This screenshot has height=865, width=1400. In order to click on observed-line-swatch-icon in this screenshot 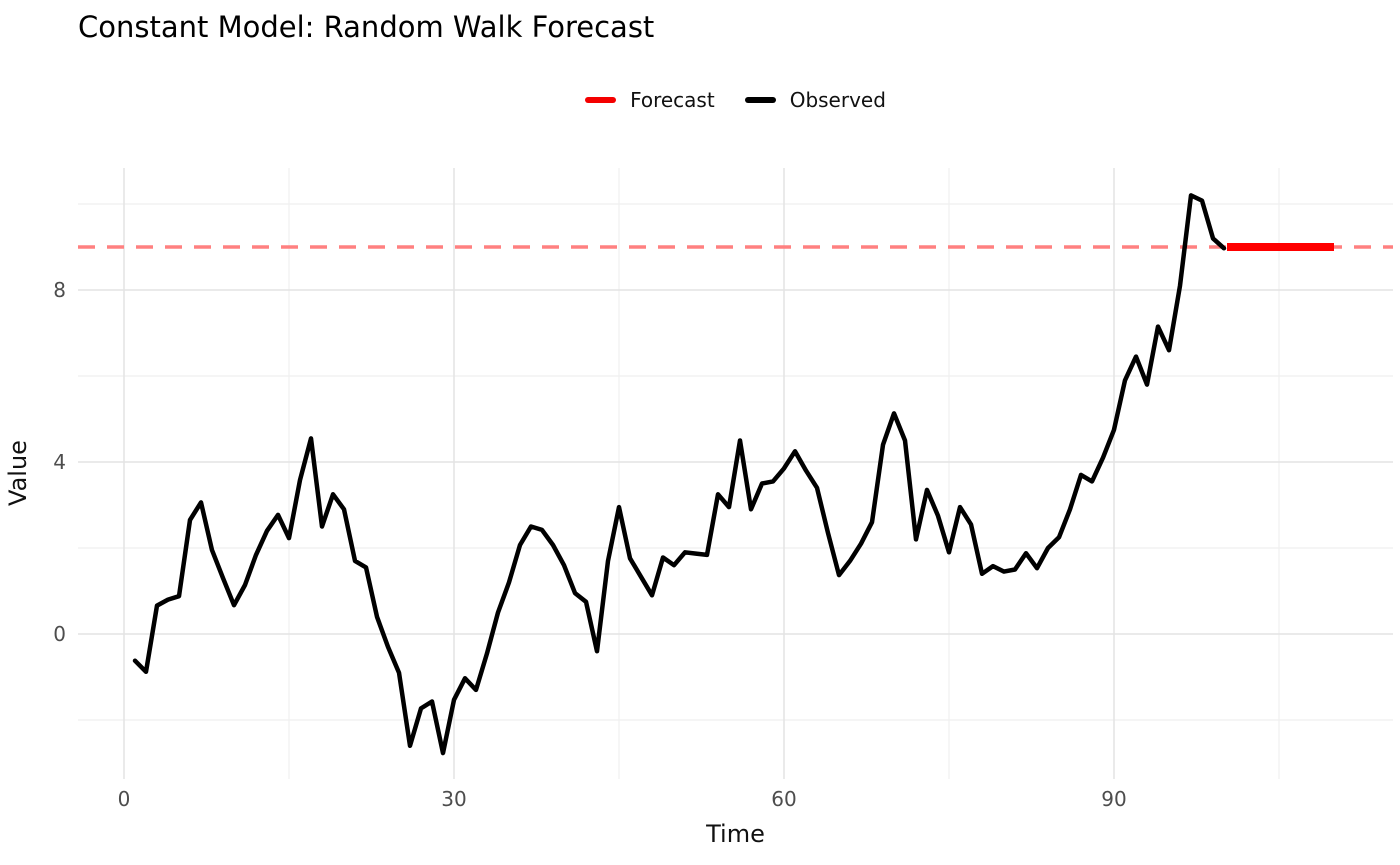, I will do `click(760, 100)`.